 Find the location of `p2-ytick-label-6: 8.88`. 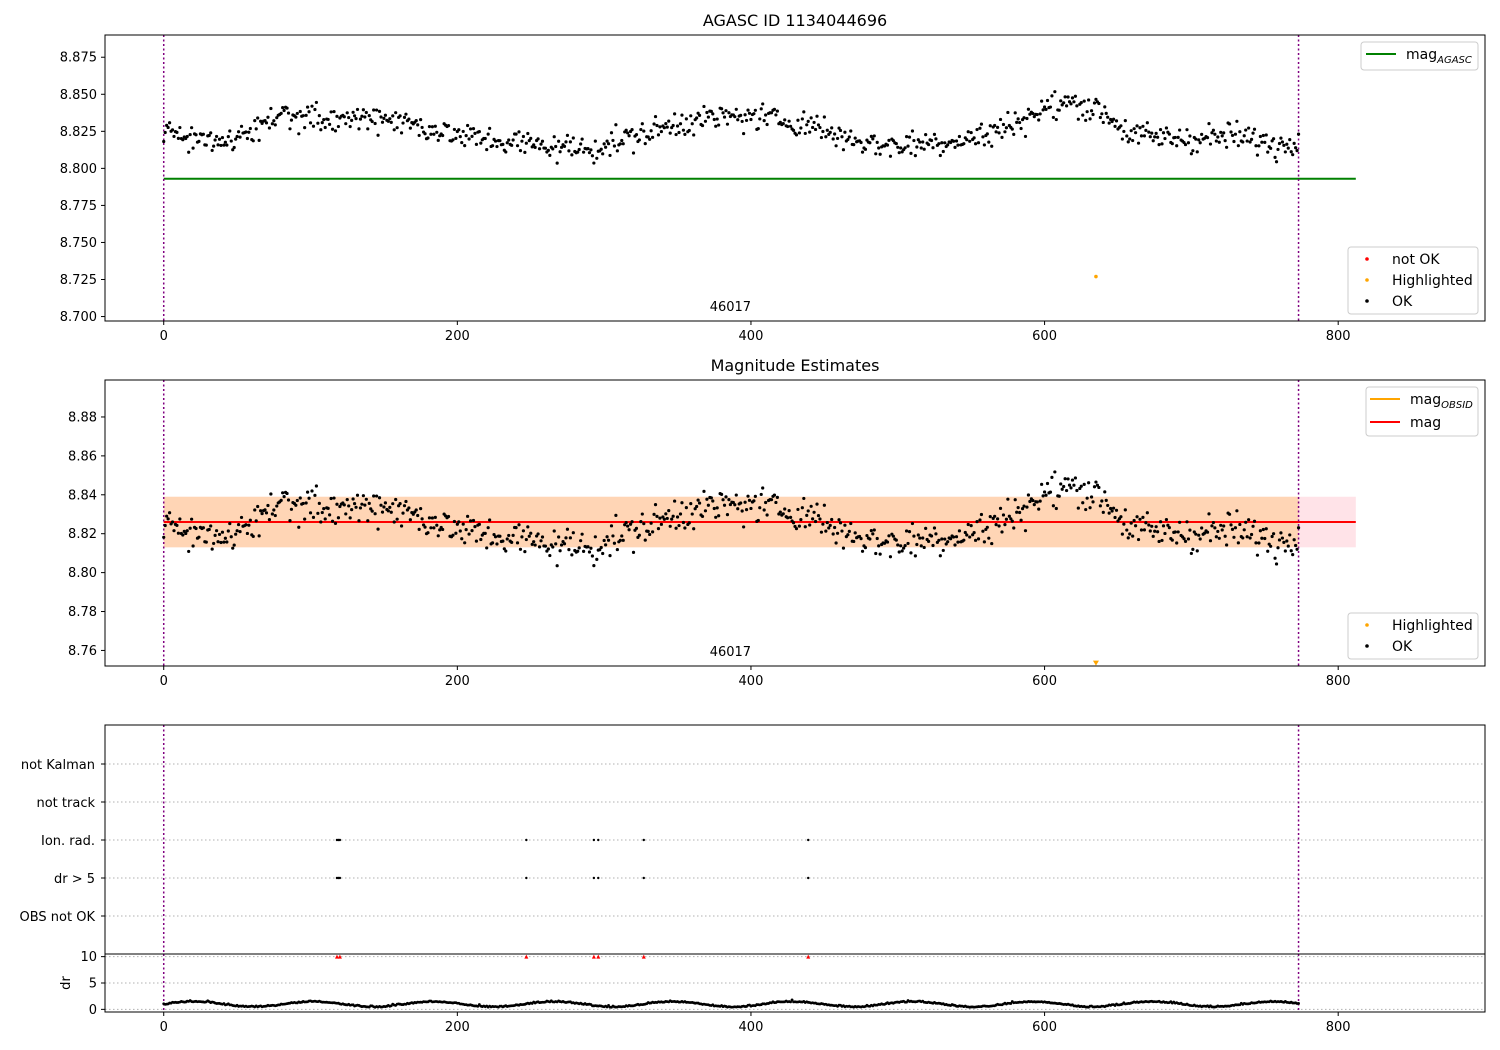

p2-ytick-label-6: 8.88 is located at coordinates (82, 417).